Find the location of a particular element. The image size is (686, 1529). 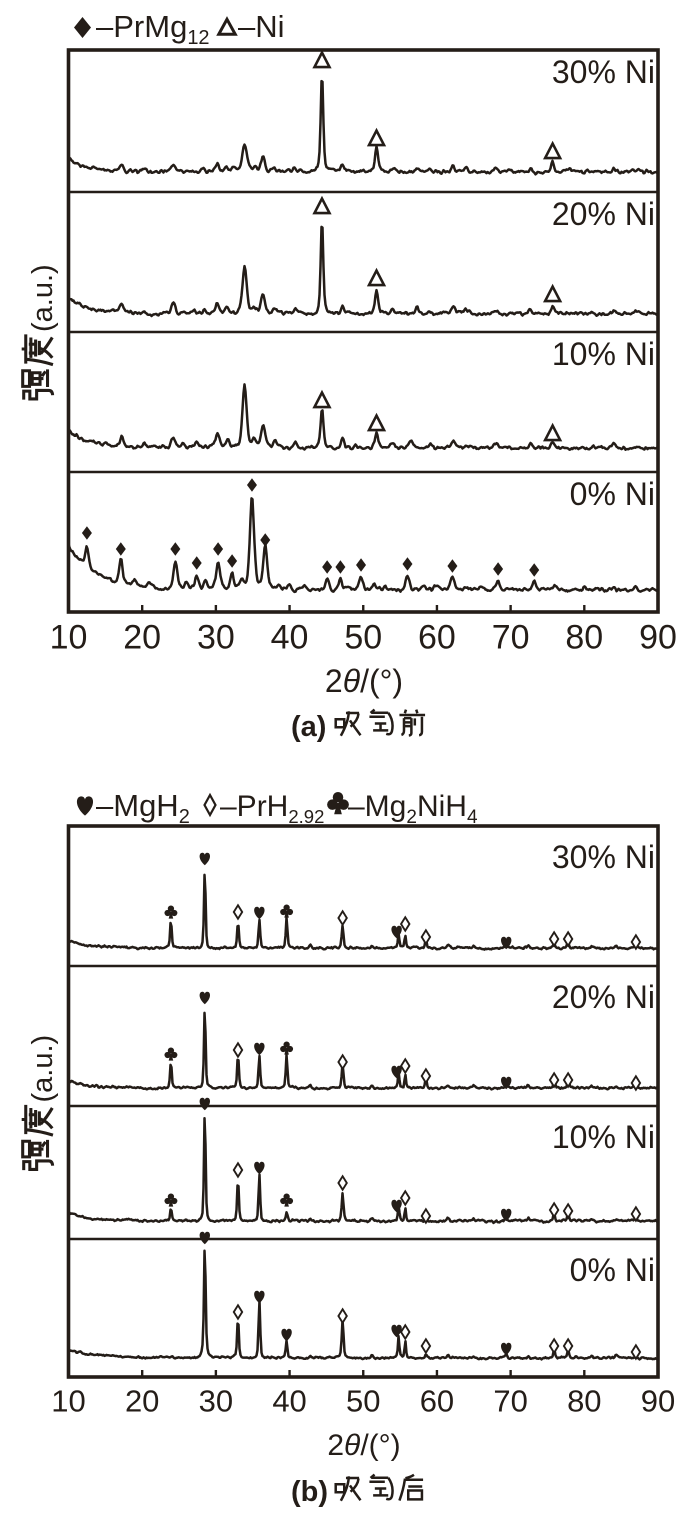

svg-text: –PrH2.92 is located at coordinates (272, 808).